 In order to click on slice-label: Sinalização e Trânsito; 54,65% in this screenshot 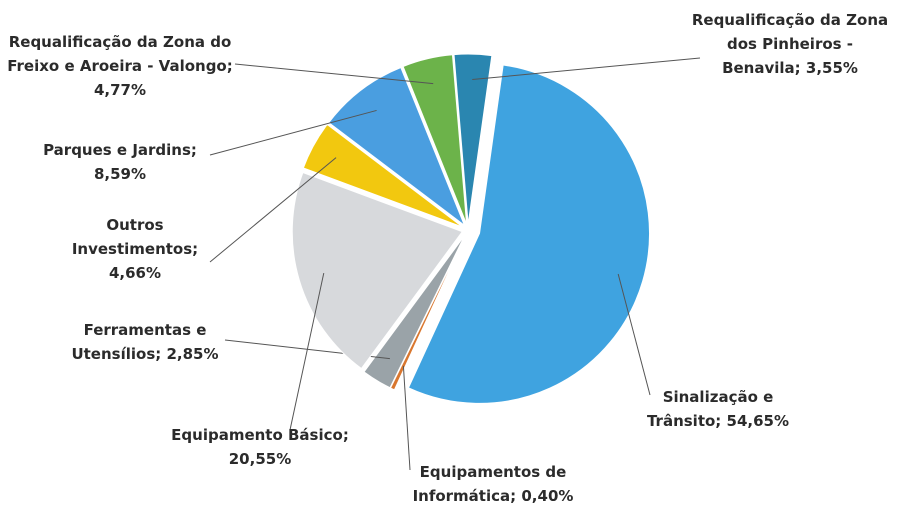, I will do `click(718, 409)`.